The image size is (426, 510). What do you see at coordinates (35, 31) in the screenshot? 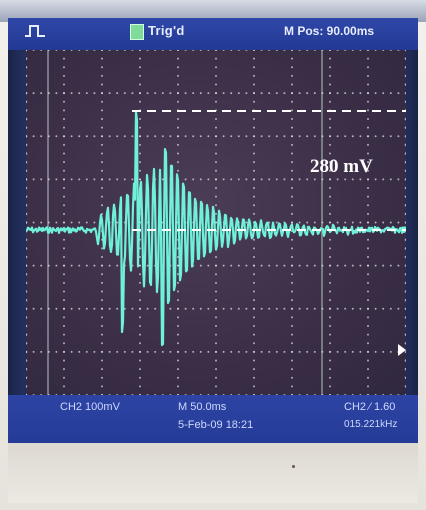
I see `trigger-pulse-icon` at bounding box center [35, 31].